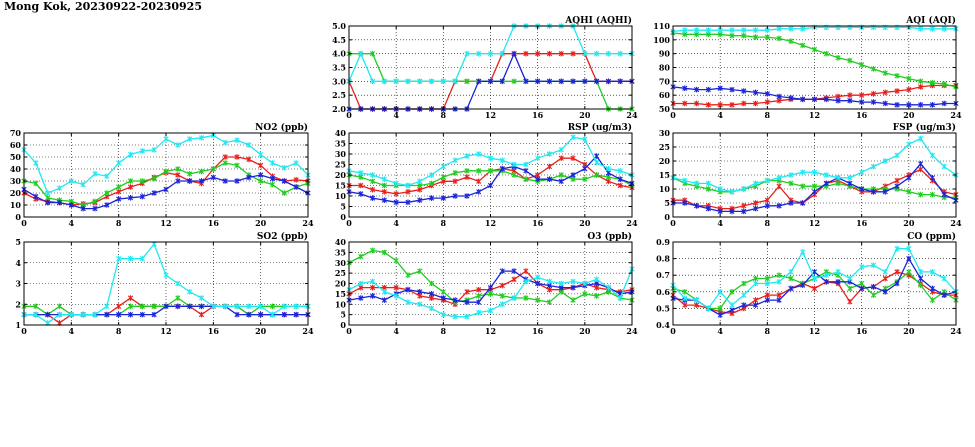 Image resolution: width=975 pixels, height=447 pixels. What do you see at coordinates (72, 331) in the screenshot?
I see `x-tick-label: 4` at bounding box center [72, 331].